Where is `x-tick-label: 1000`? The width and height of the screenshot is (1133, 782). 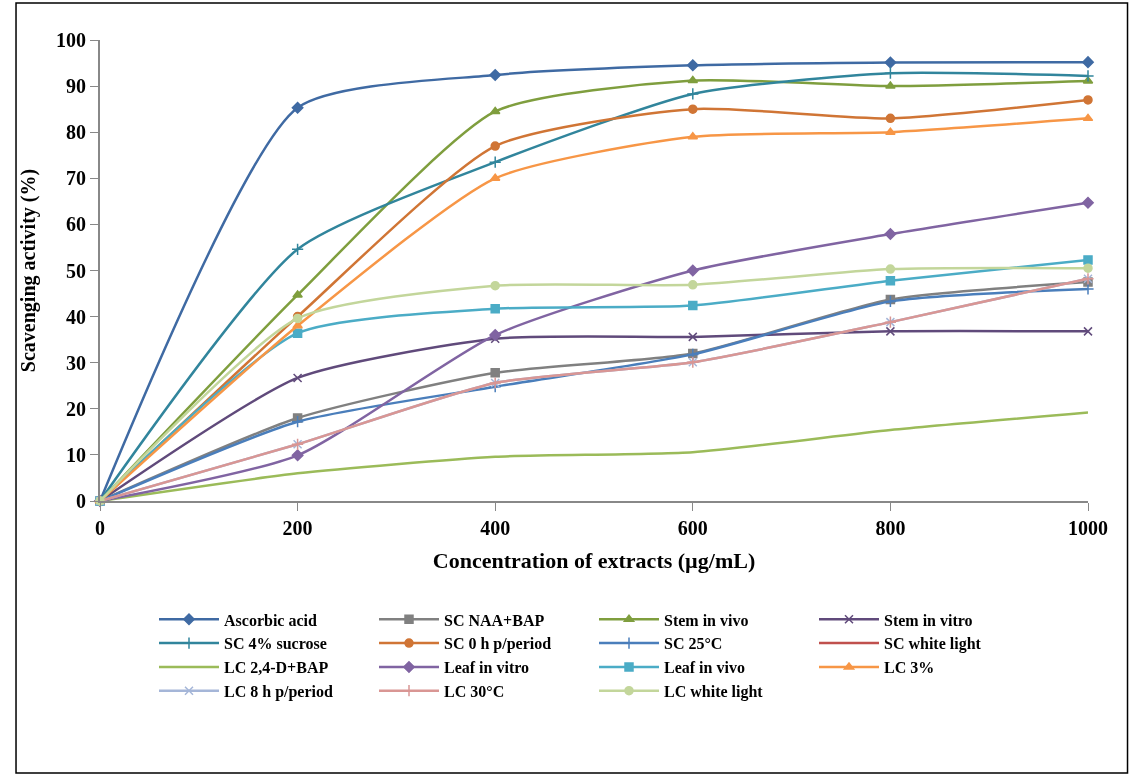 x-tick-label: 1000 is located at coordinates (1088, 528).